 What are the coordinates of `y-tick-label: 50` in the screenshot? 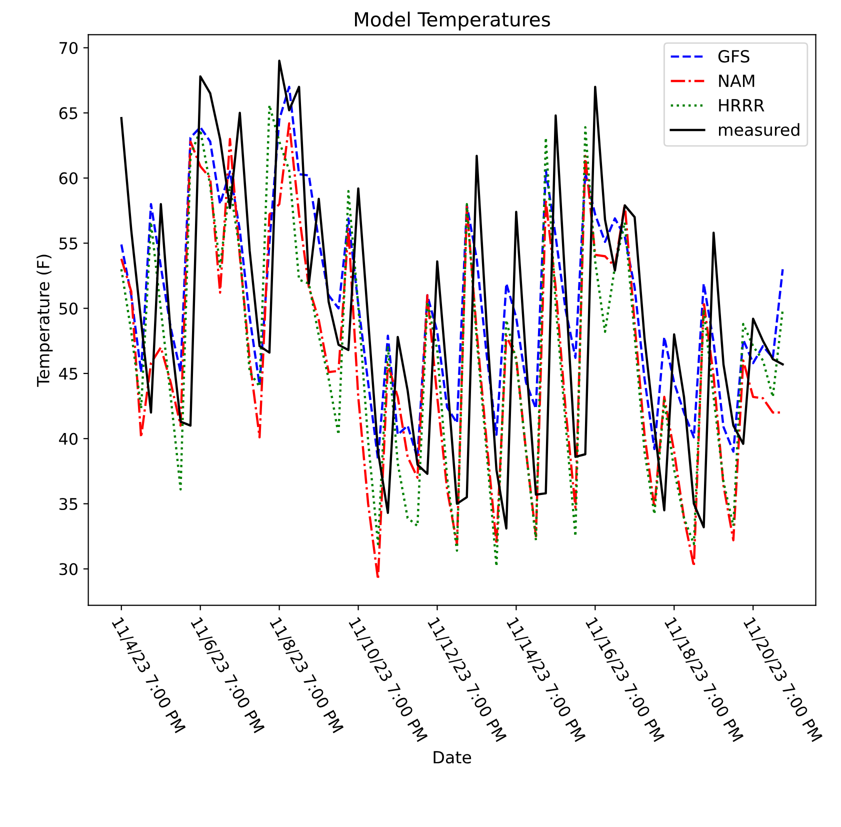 It's located at (68, 308).